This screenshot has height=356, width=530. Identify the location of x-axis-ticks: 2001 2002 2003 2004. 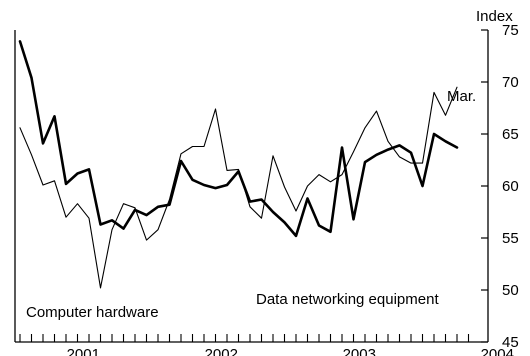
(266, 345).